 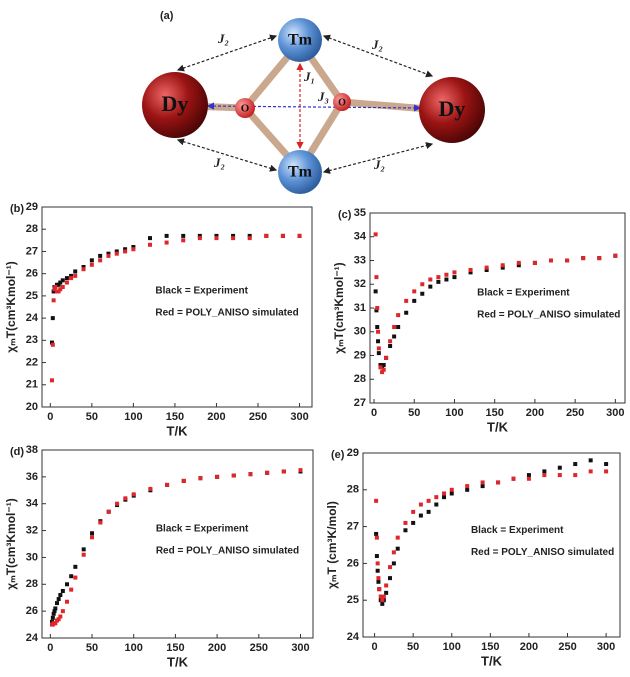 What do you see at coordinates (339, 307) in the screenshot?
I see `y-axis-label: χₘT(cm³Kmol⁻¹)` at bounding box center [339, 307].